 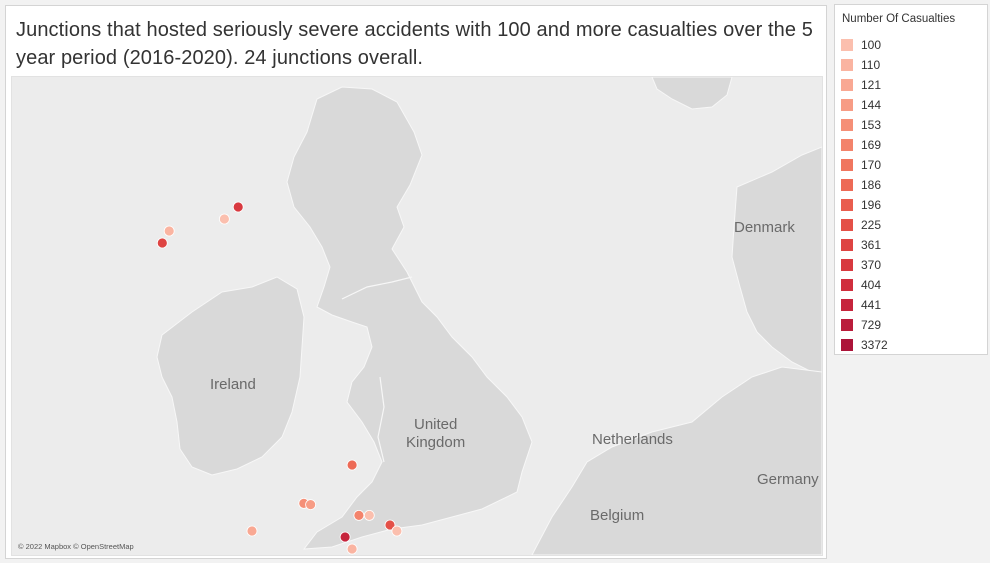 What do you see at coordinates (224, 219) in the screenshot?
I see `accident-marker: Lothian: 100` at bounding box center [224, 219].